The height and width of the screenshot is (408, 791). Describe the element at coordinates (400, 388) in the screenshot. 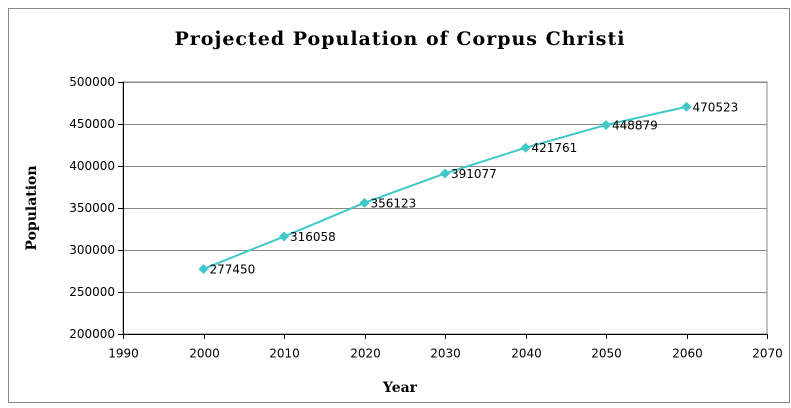

I see `x-axis-title: Year` at that location.